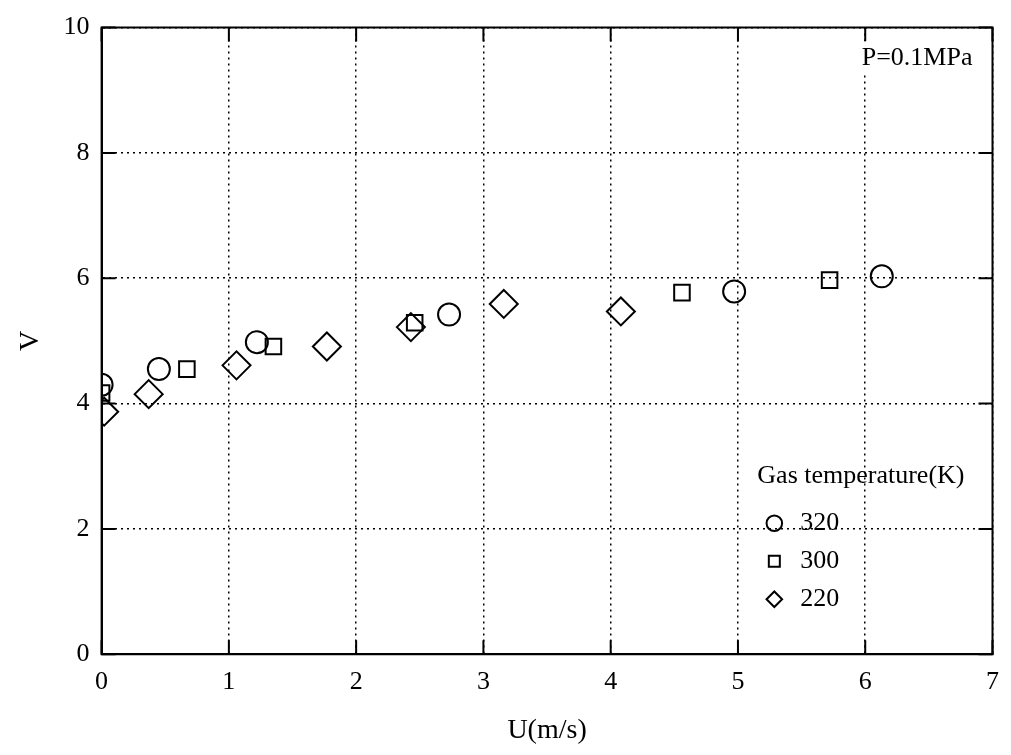 Image resolution: width=1011 pixels, height=755 pixels. I want to click on y-tick-label: 10, so click(76, 26).